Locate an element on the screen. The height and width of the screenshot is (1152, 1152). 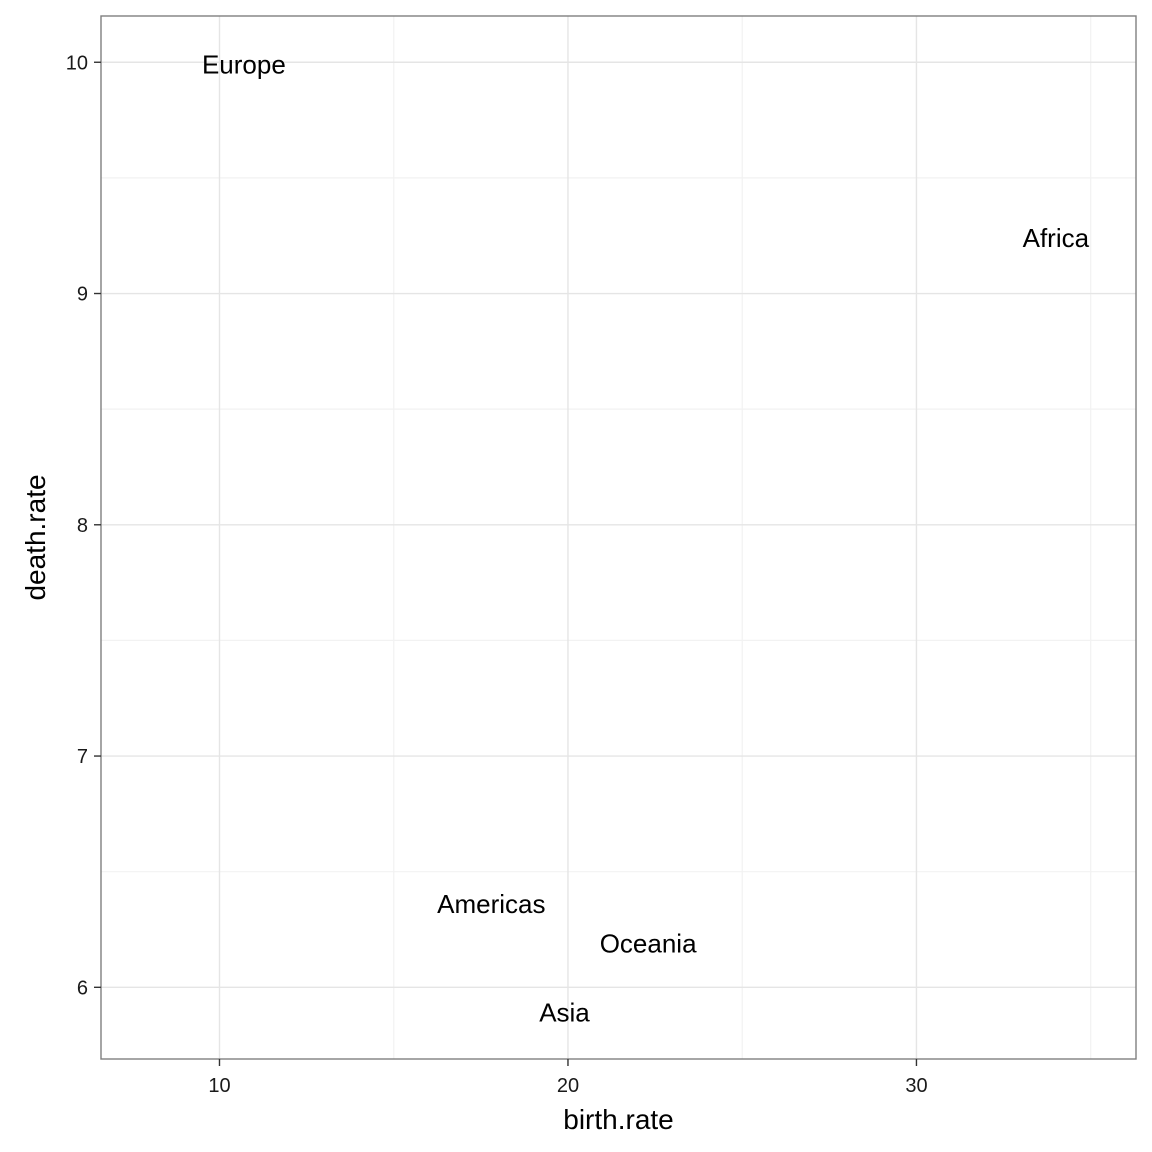
y-axis: 6 7 8 9 10 is located at coordinates (83, 525).